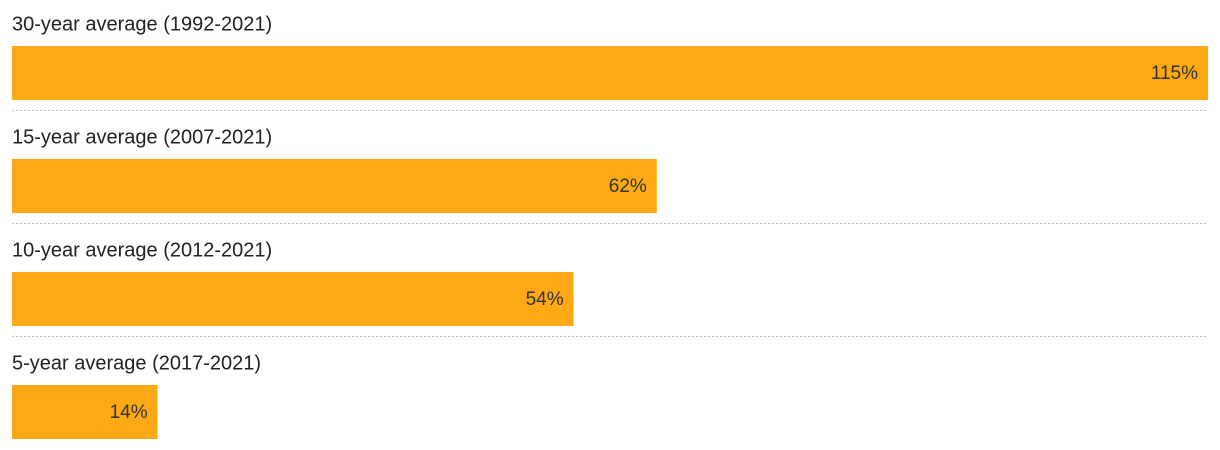  I want to click on category-label: 30-year average (1992-2021), so click(142, 24).